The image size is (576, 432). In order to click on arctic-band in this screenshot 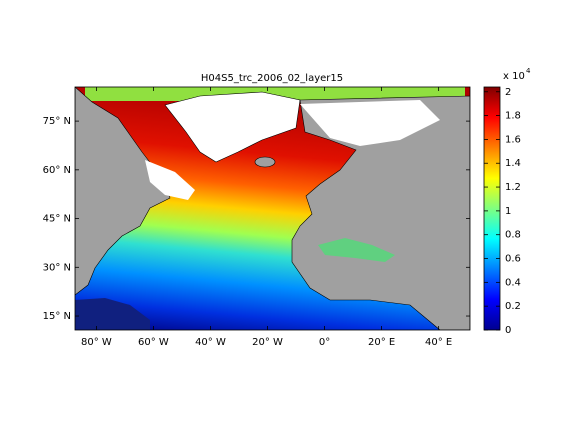, I will do `click(275, 94)`.